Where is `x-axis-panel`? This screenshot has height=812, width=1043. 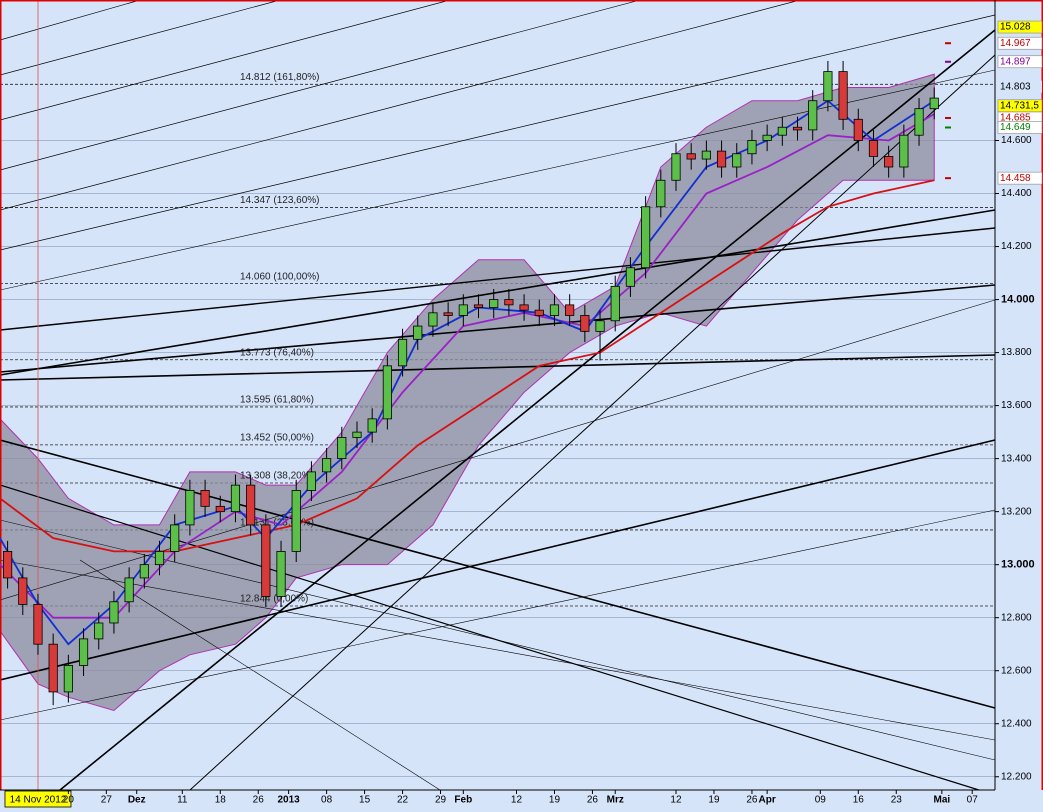 x-axis-panel is located at coordinates (521, 801).